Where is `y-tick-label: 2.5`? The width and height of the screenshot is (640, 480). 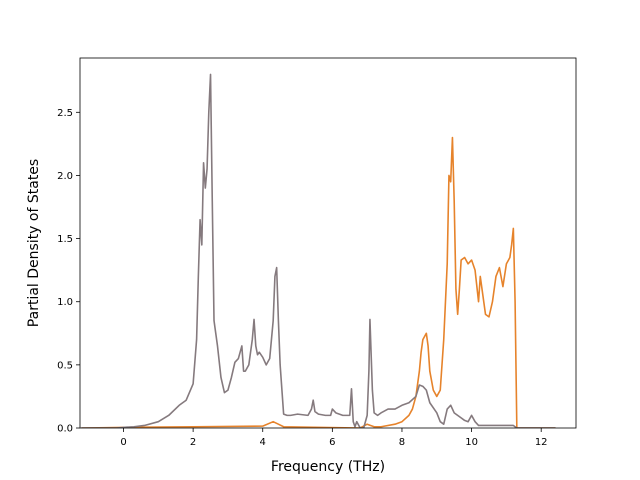
y-tick-label: 2.5 is located at coordinates (65, 113).